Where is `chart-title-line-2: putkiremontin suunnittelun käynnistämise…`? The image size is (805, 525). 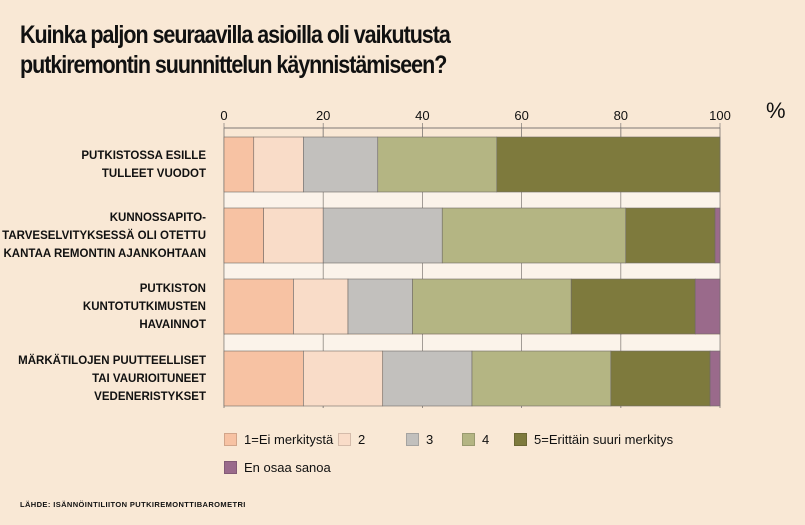 chart-title-line-2: putkiremontin suunnittelun käynnistämise… is located at coordinates (233, 65).